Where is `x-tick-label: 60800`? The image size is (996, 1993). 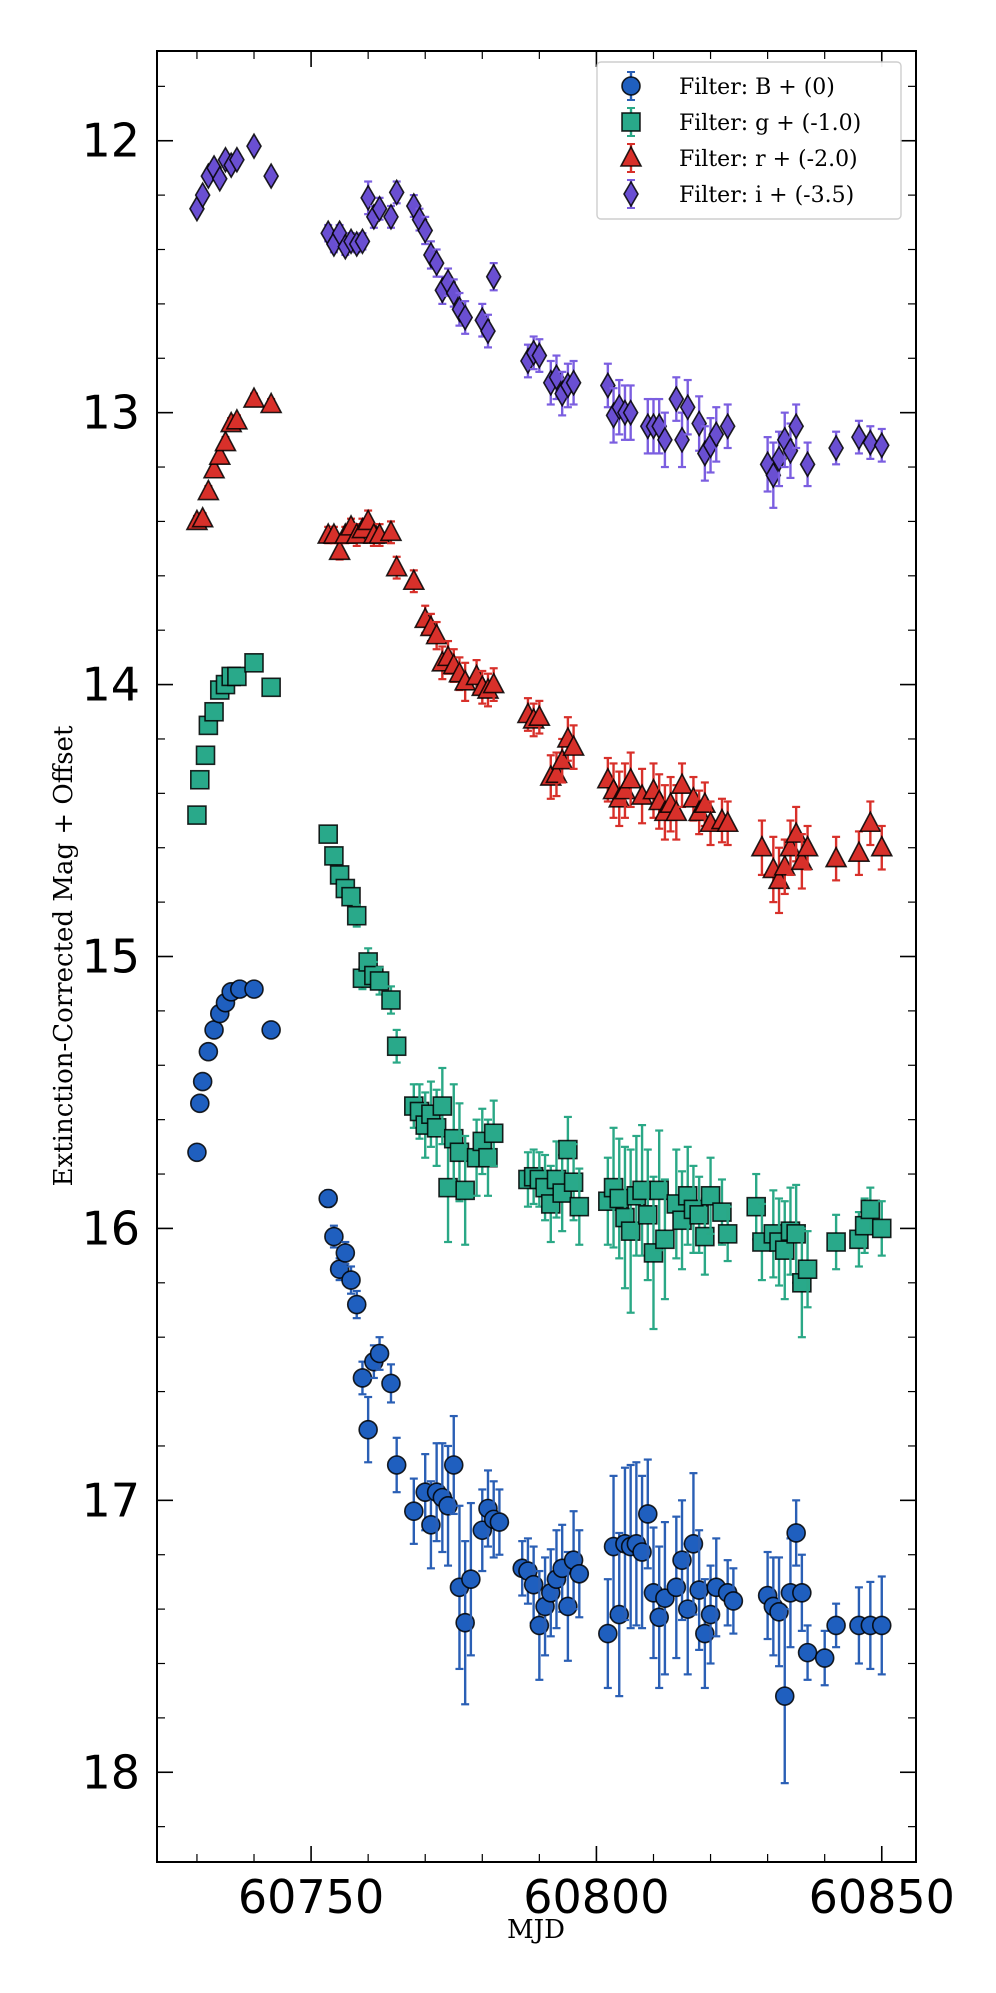
x-tick-label: 60800 is located at coordinates (596, 1897).